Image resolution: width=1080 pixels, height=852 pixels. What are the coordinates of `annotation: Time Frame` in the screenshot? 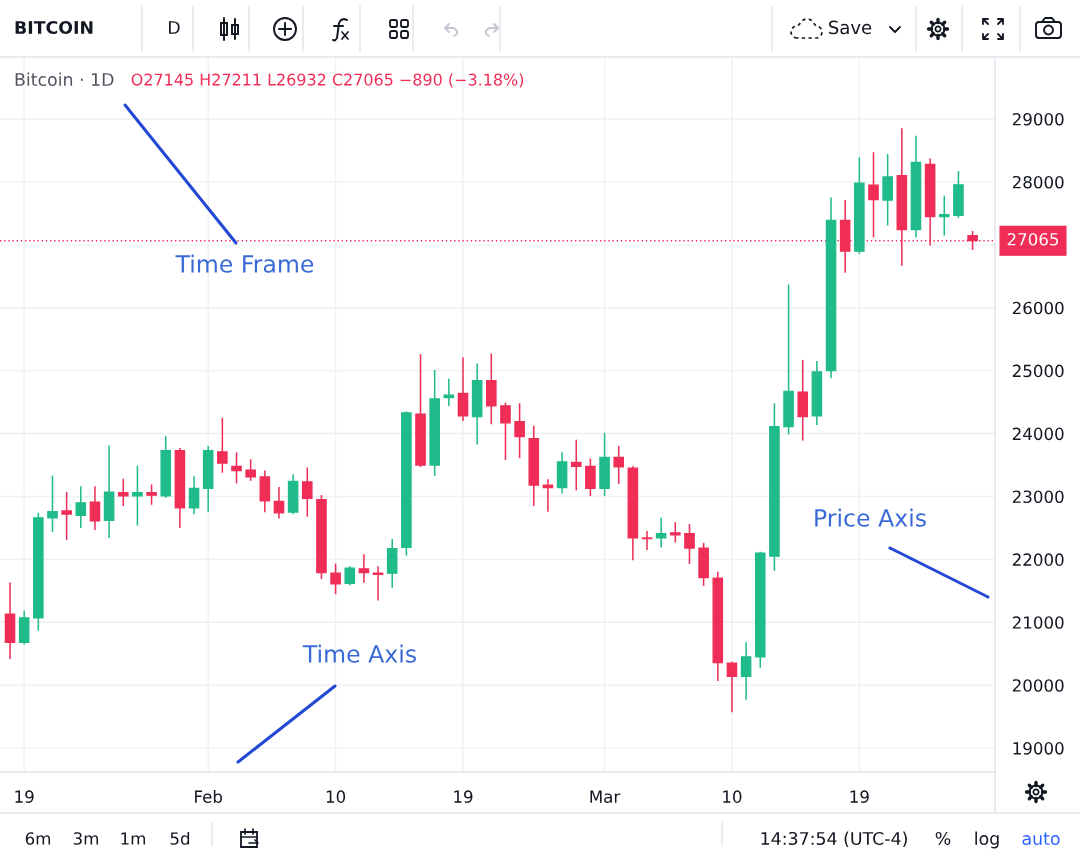 It's located at (244, 263).